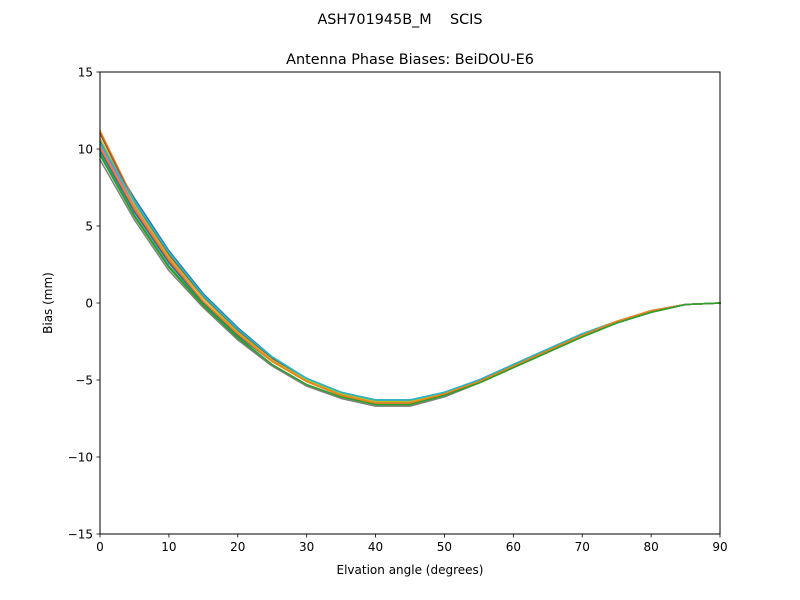 The width and height of the screenshot is (800, 600). Describe the element at coordinates (410, 570) in the screenshot. I see `x-axis-label: Elvation angle (degrees)` at that location.